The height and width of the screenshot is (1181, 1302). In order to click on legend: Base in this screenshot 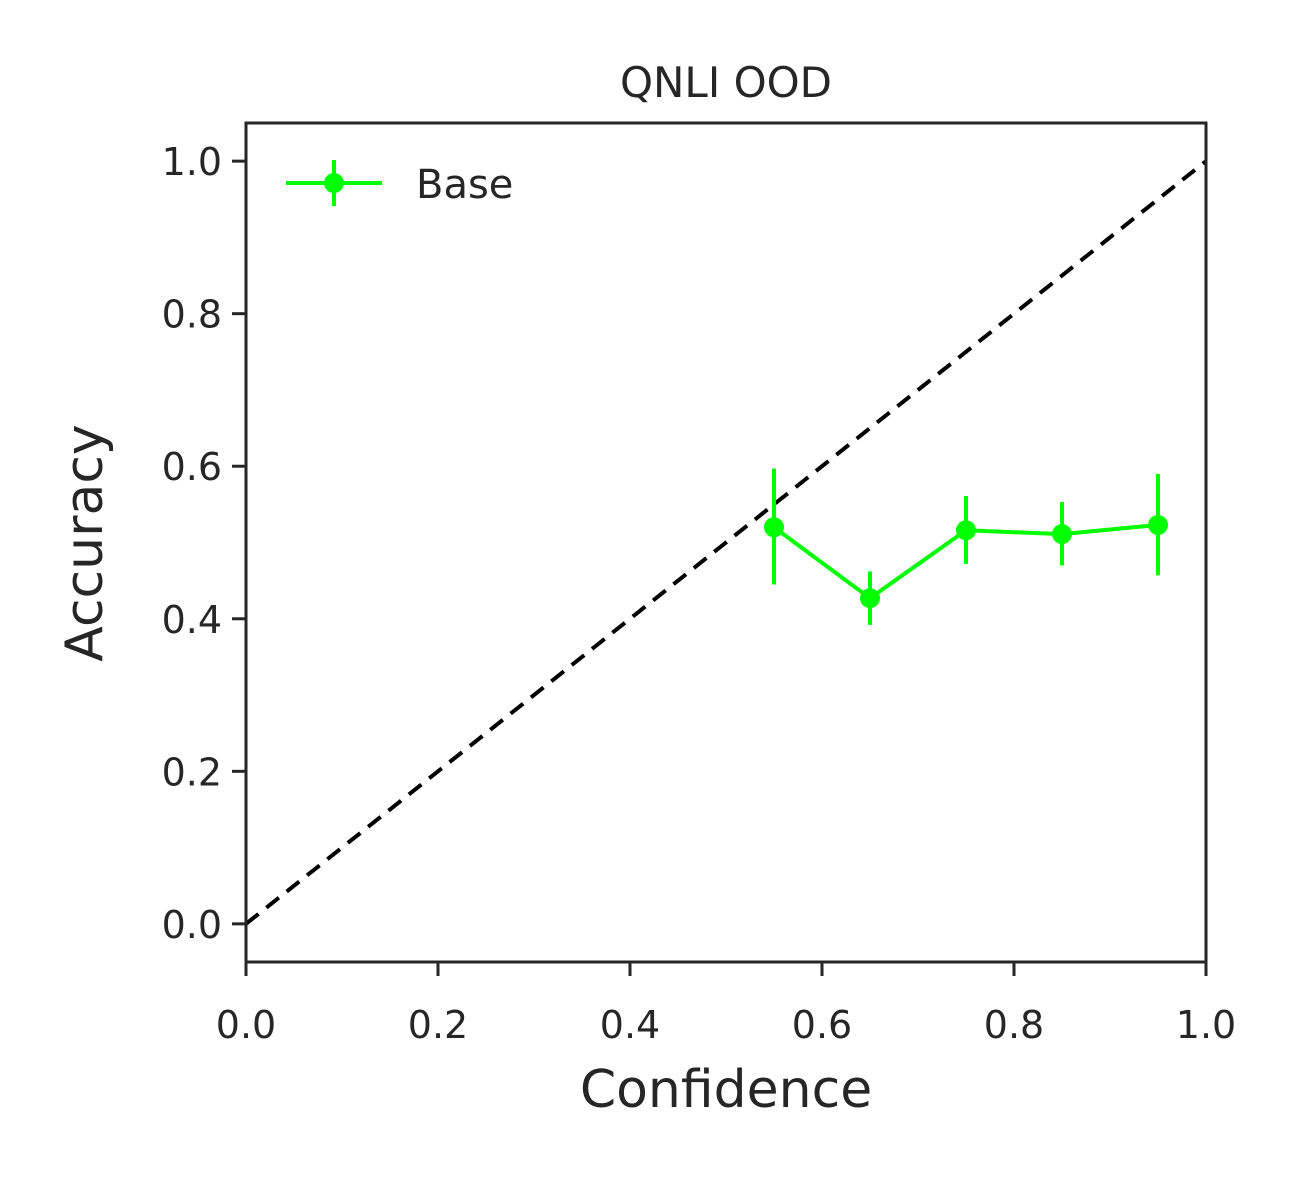, I will do `click(399, 184)`.